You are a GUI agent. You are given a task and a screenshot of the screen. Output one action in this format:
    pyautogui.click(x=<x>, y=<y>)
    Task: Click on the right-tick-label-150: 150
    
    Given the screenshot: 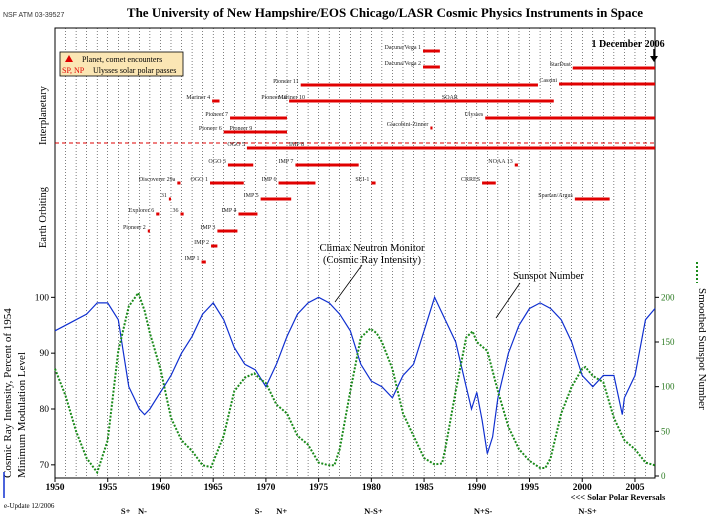 What is the action you would take?
    pyautogui.click(x=668, y=342)
    